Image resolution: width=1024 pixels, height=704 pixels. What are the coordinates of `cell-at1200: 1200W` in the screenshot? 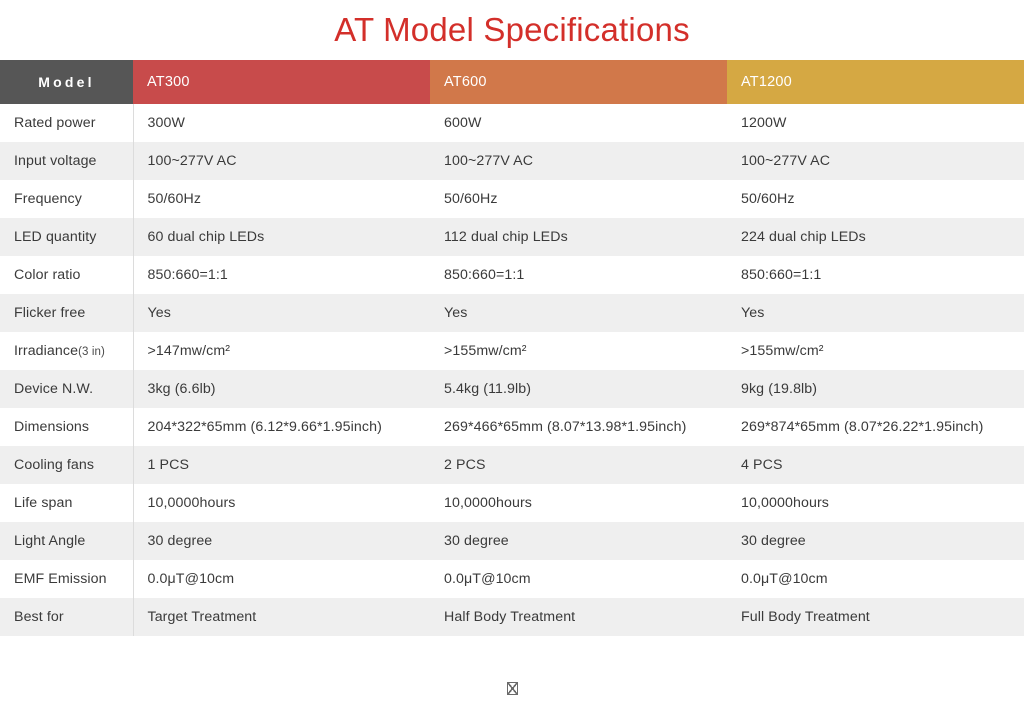 It's located at (875, 123).